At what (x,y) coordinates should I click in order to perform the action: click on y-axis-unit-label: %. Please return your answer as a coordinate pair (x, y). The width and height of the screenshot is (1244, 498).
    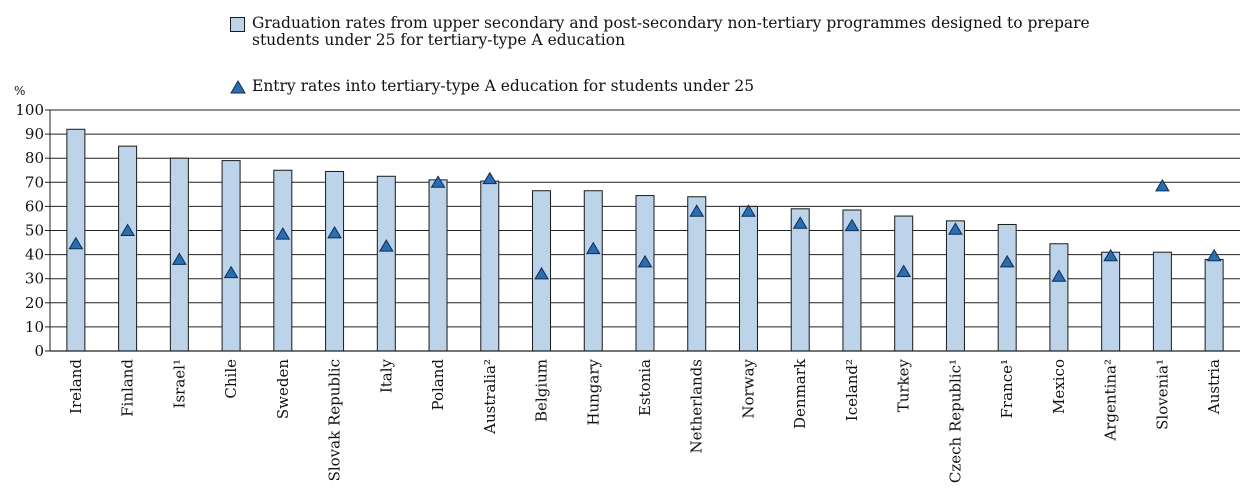
    Looking at the image, I should click on (20, 91).